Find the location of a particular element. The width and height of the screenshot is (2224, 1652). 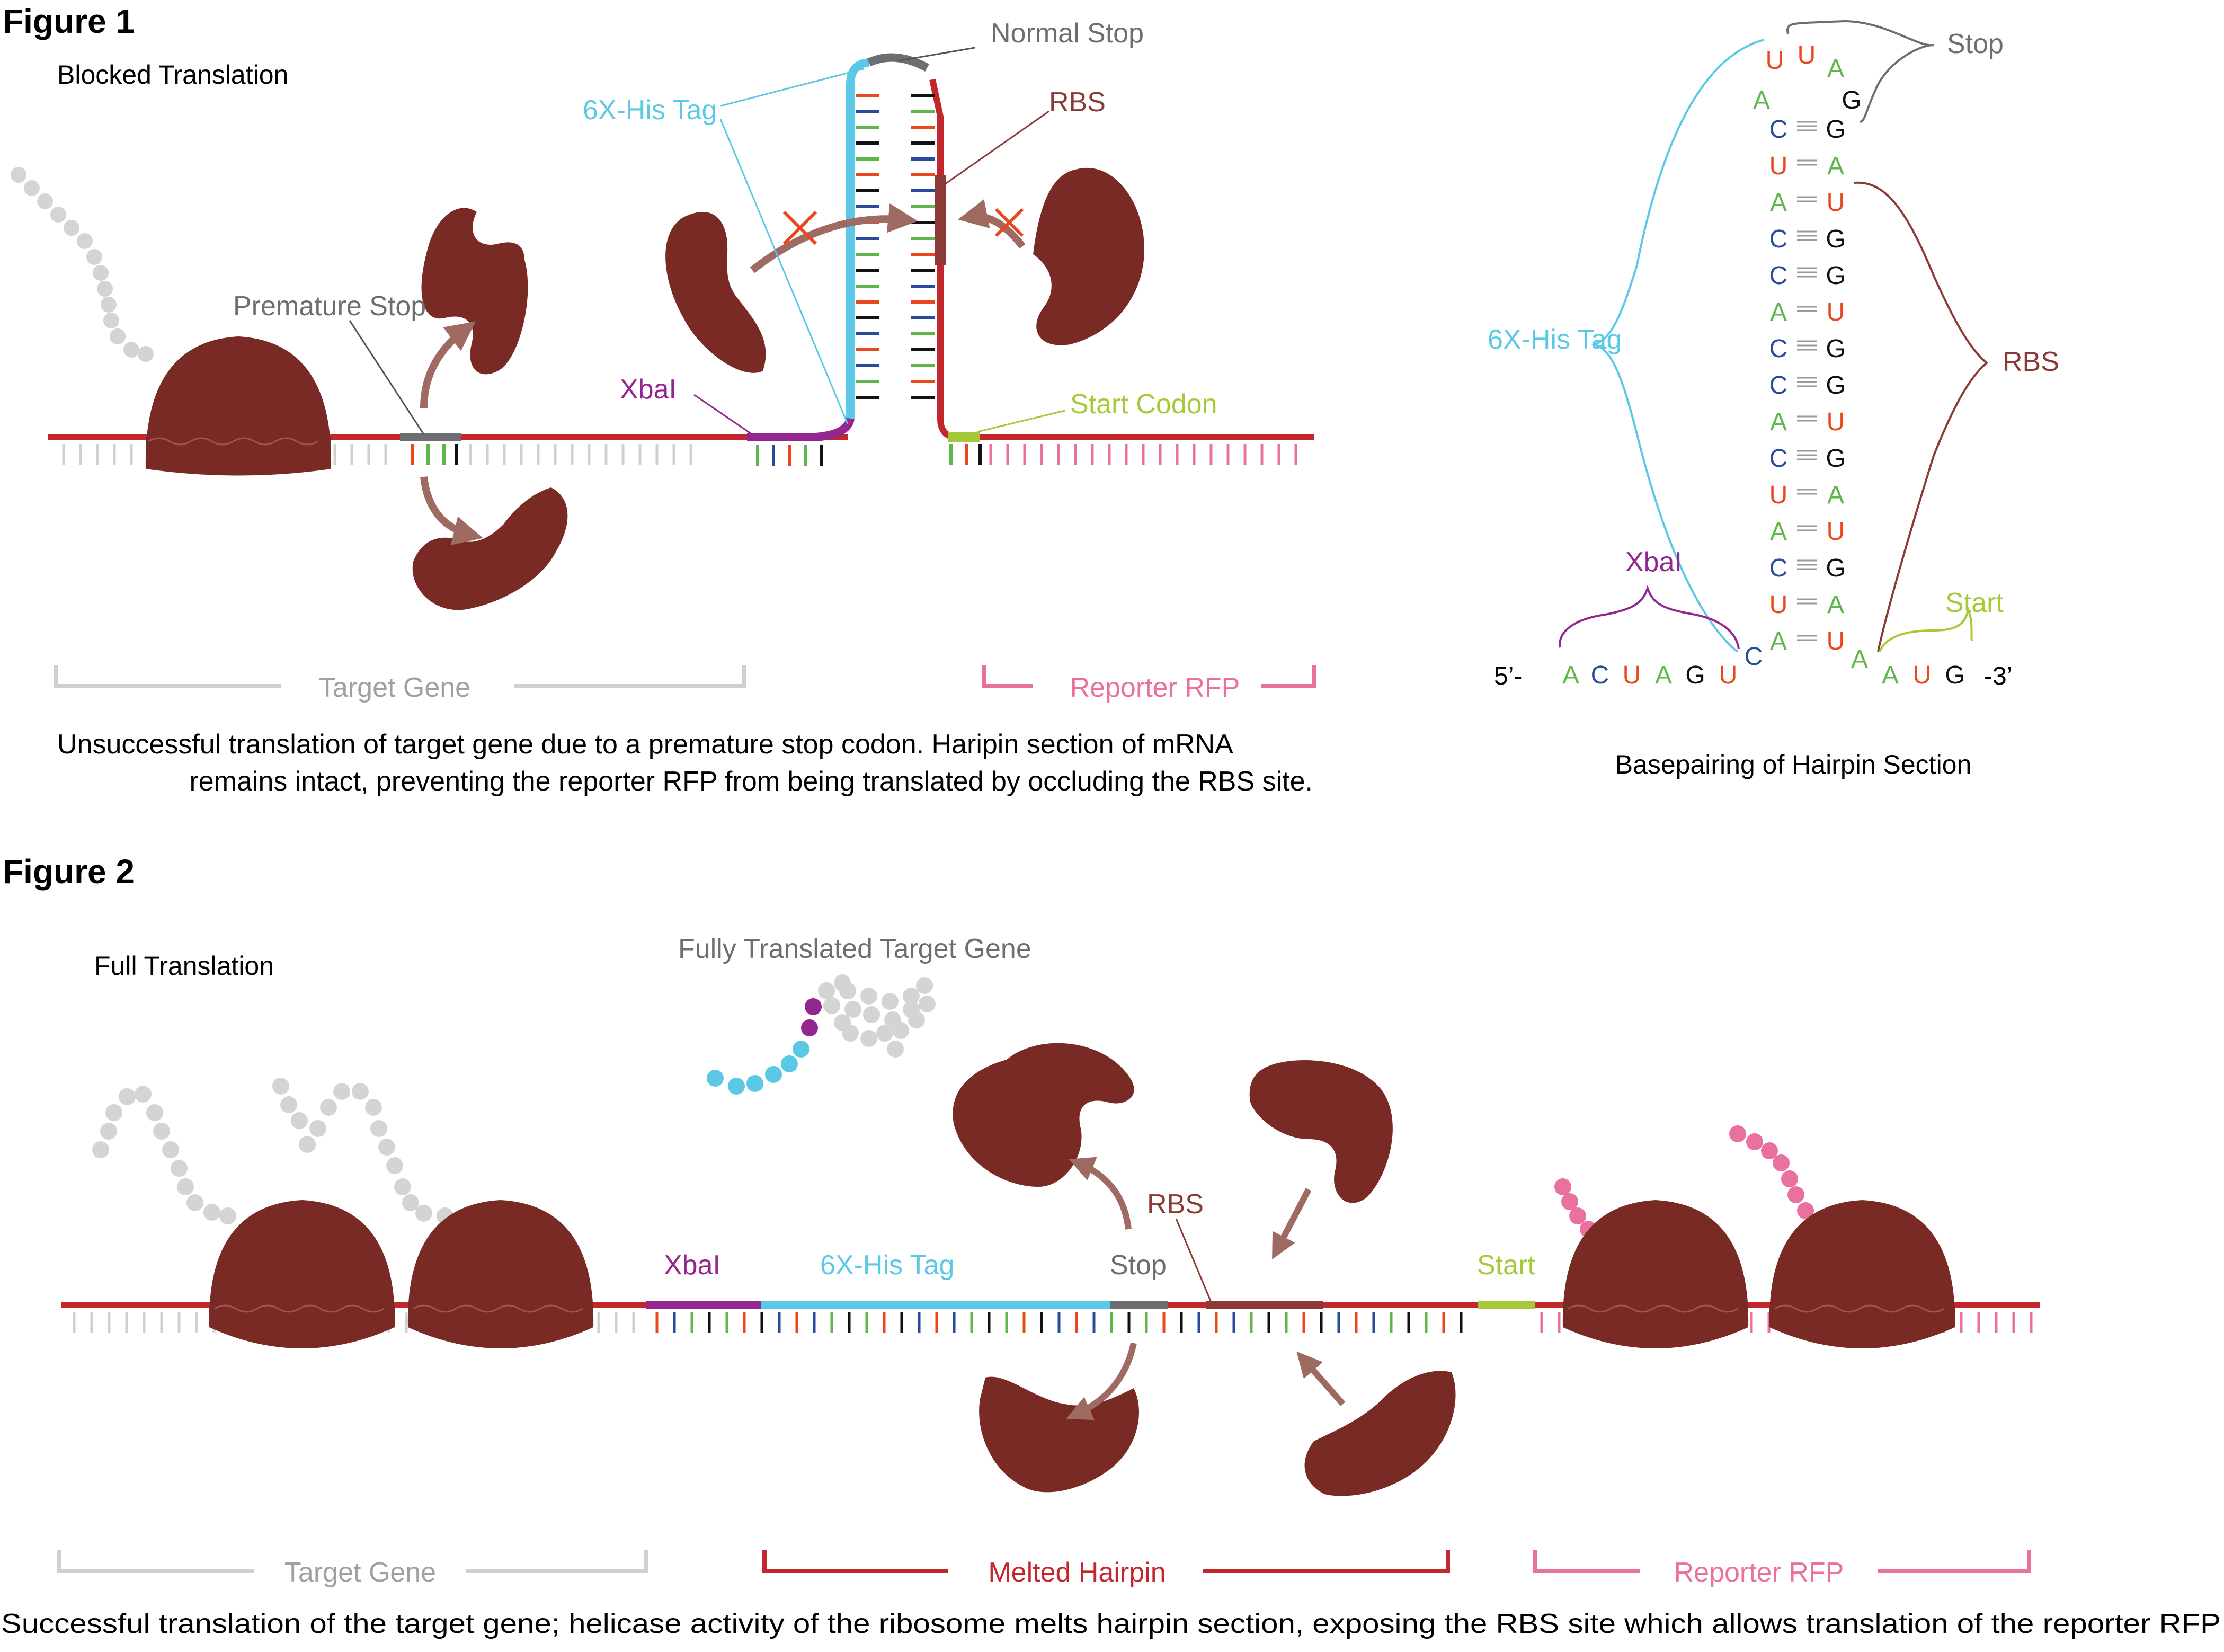

polypeptide-chain is located at coordinates (82, 264).